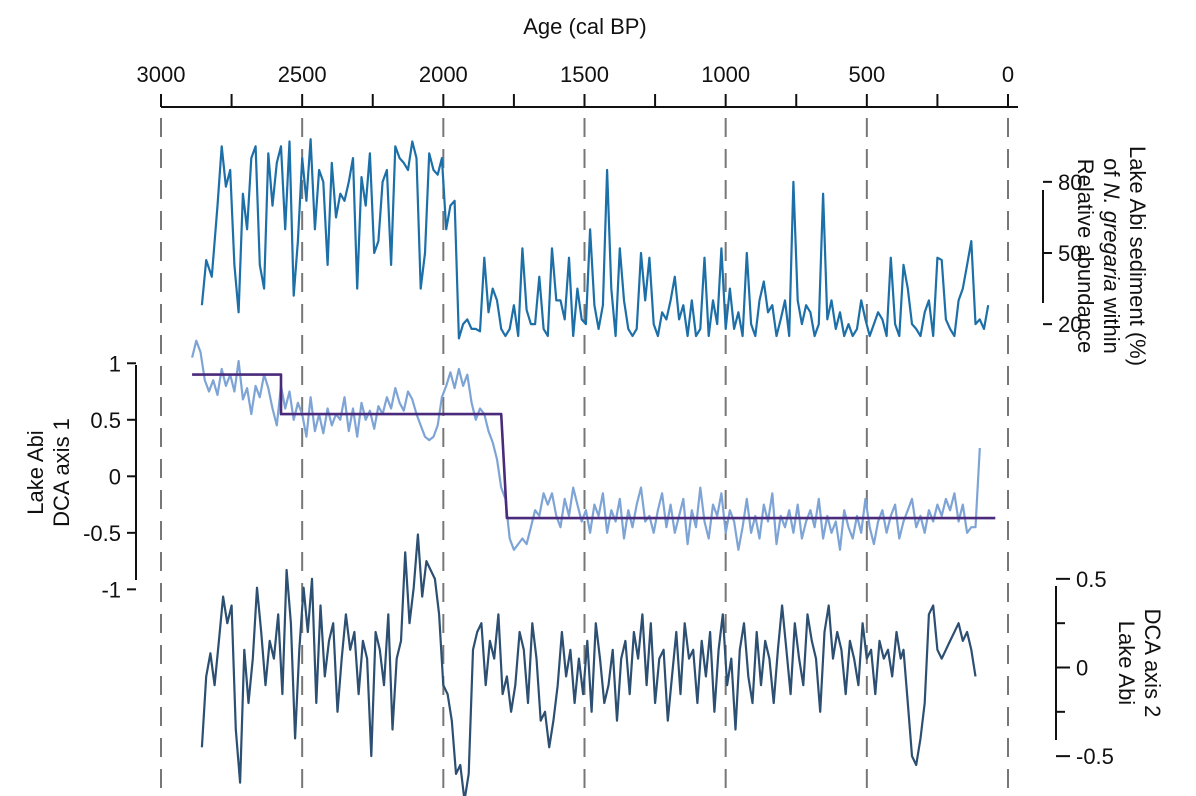 This screenshot has height=796, width=1196. I want to click on x-tick-label: 500, so click(866, 74).